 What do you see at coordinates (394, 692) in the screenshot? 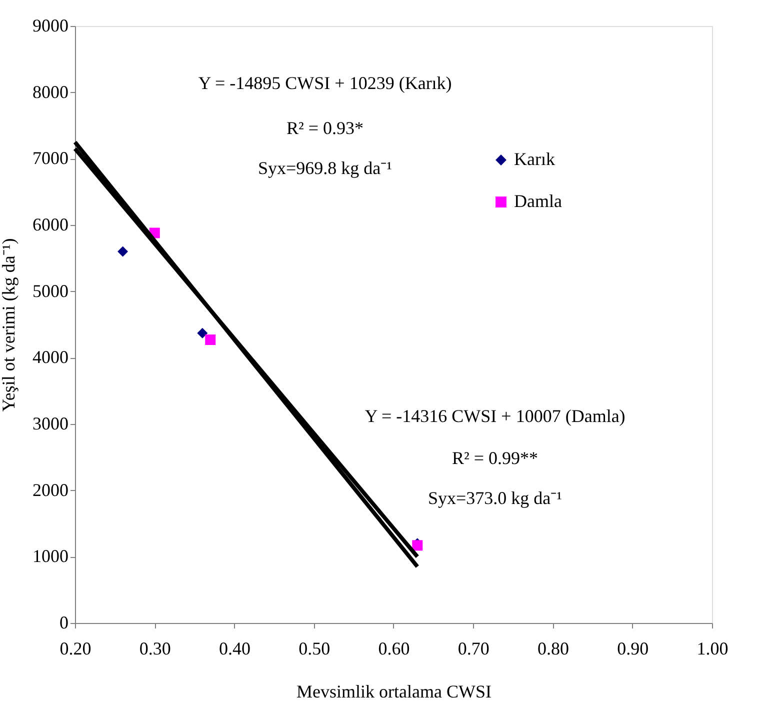
I see `x-axis-title: Mevsimlik ortalama CWSI` at bounding box center [394, 692].